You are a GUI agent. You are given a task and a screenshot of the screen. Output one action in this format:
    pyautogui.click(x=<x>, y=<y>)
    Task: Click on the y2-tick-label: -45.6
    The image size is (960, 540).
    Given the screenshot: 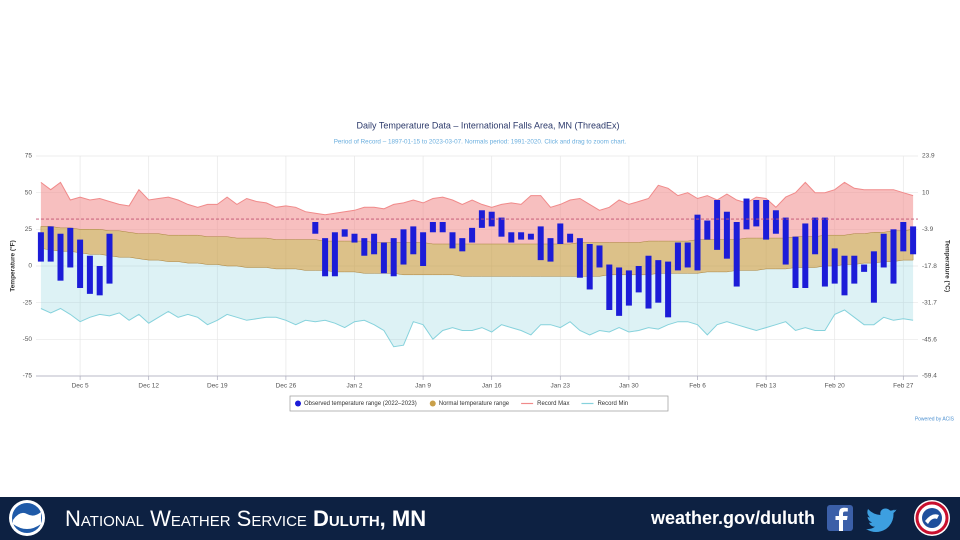 What is the action you would take?
    pyautogui.click(x=929, y=339)
    